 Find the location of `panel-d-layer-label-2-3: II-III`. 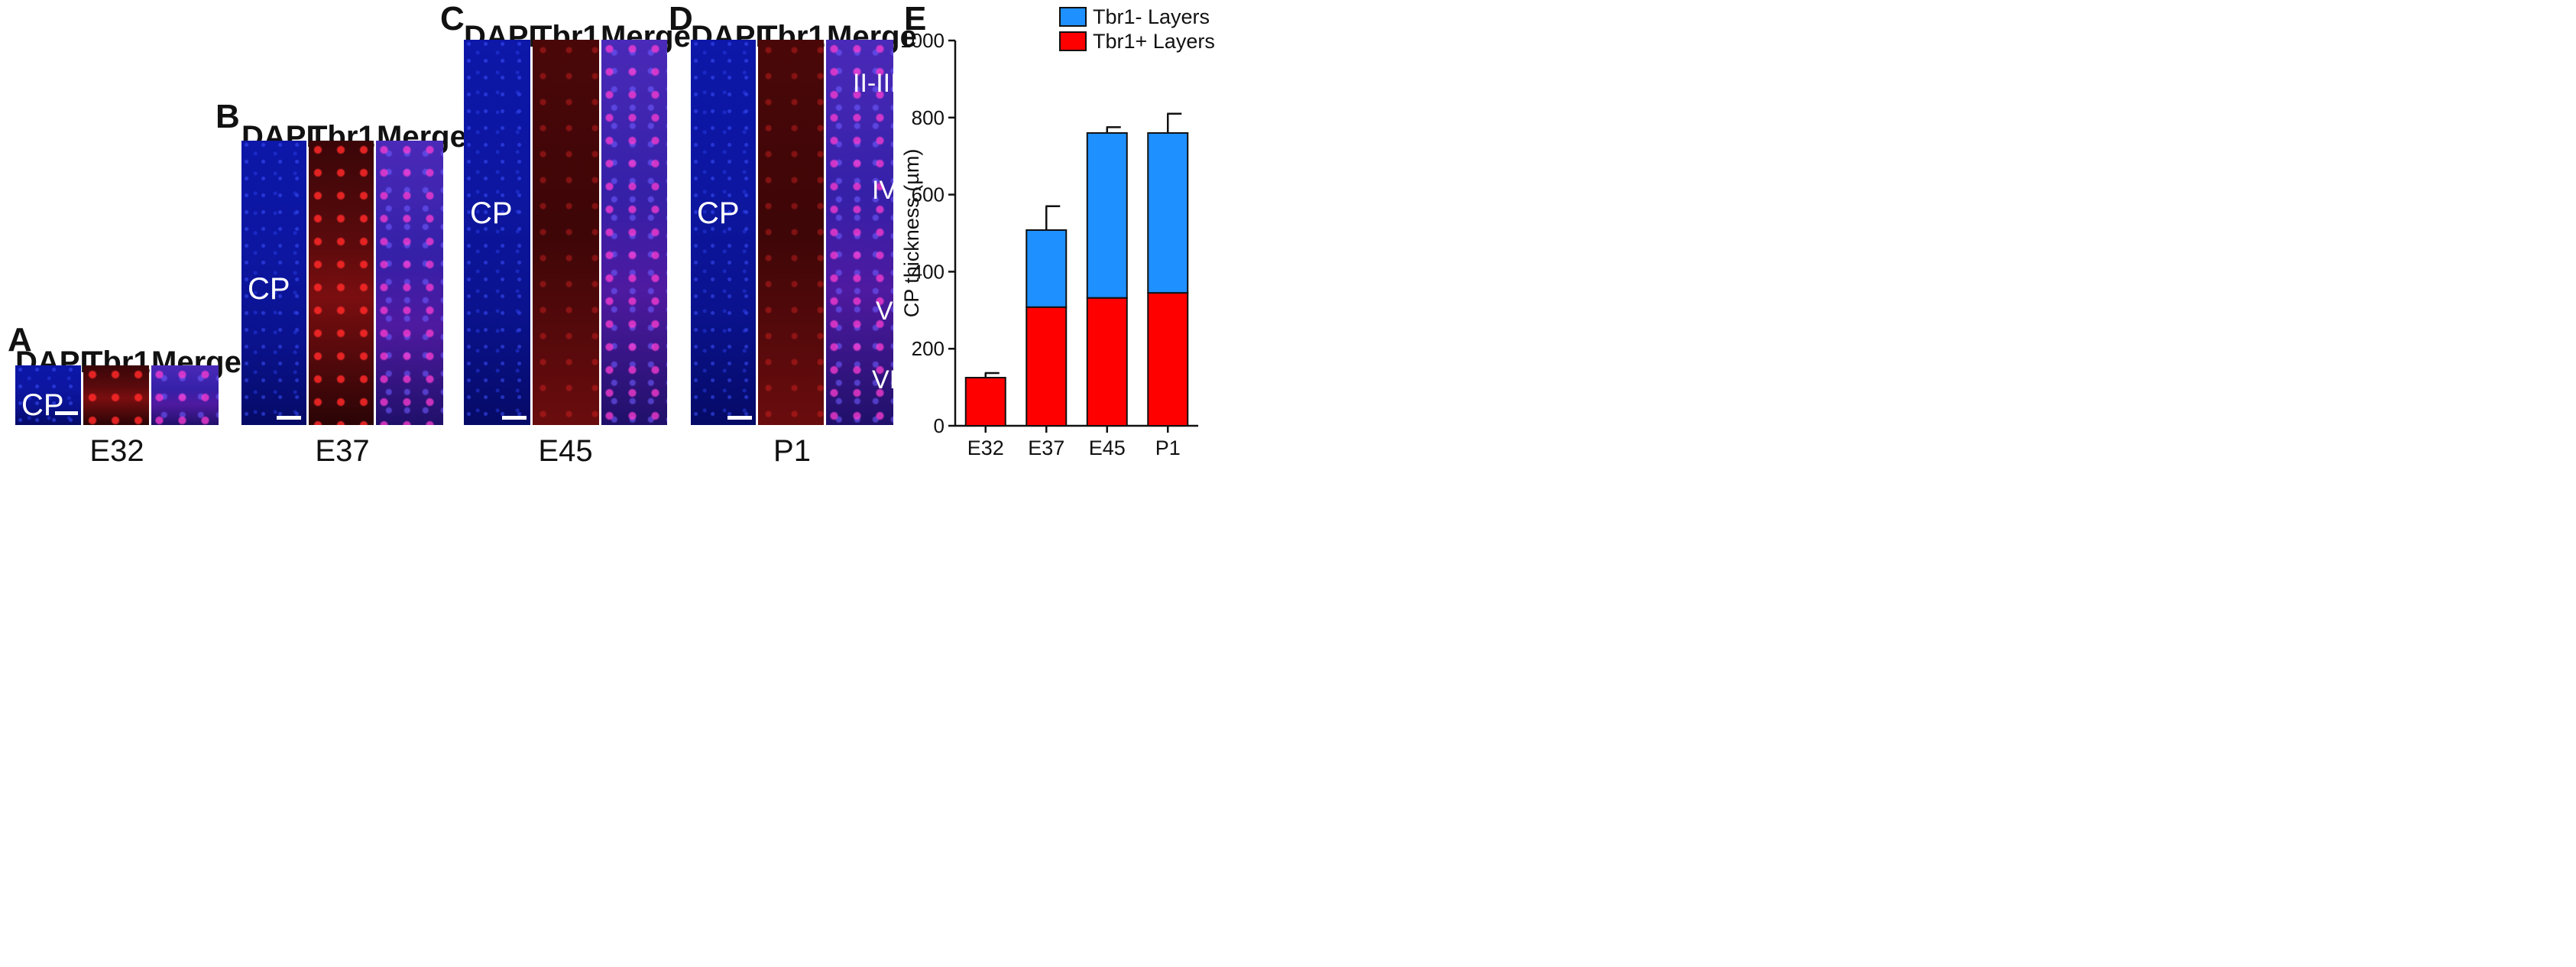

panel-d-layer-label-2-3: II-III is located at coordinates (873, 83).